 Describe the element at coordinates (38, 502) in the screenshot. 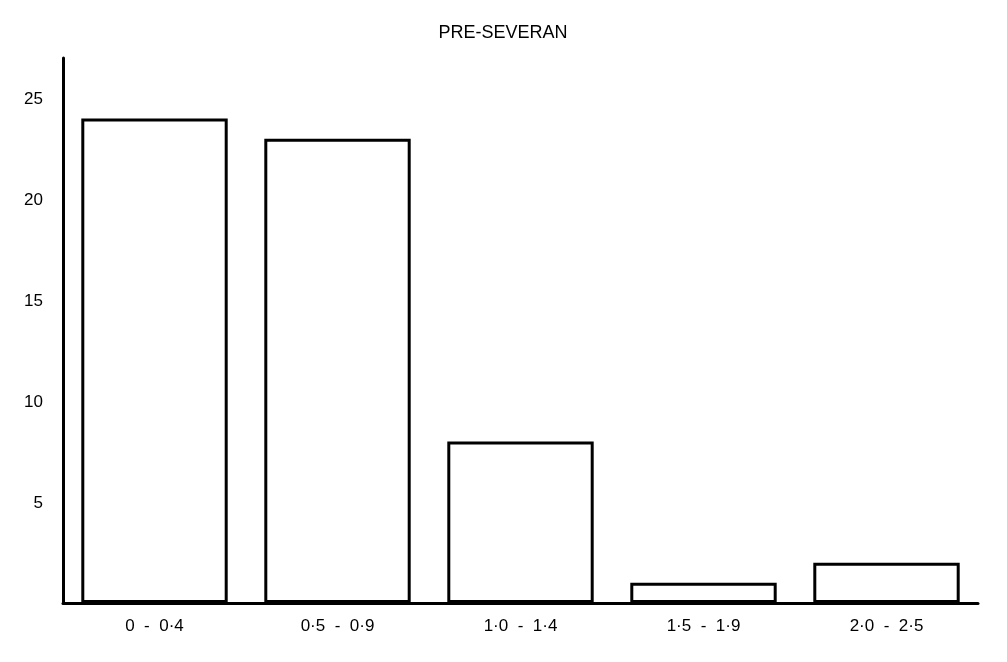

I see `y-tick-label: 5` at that location.